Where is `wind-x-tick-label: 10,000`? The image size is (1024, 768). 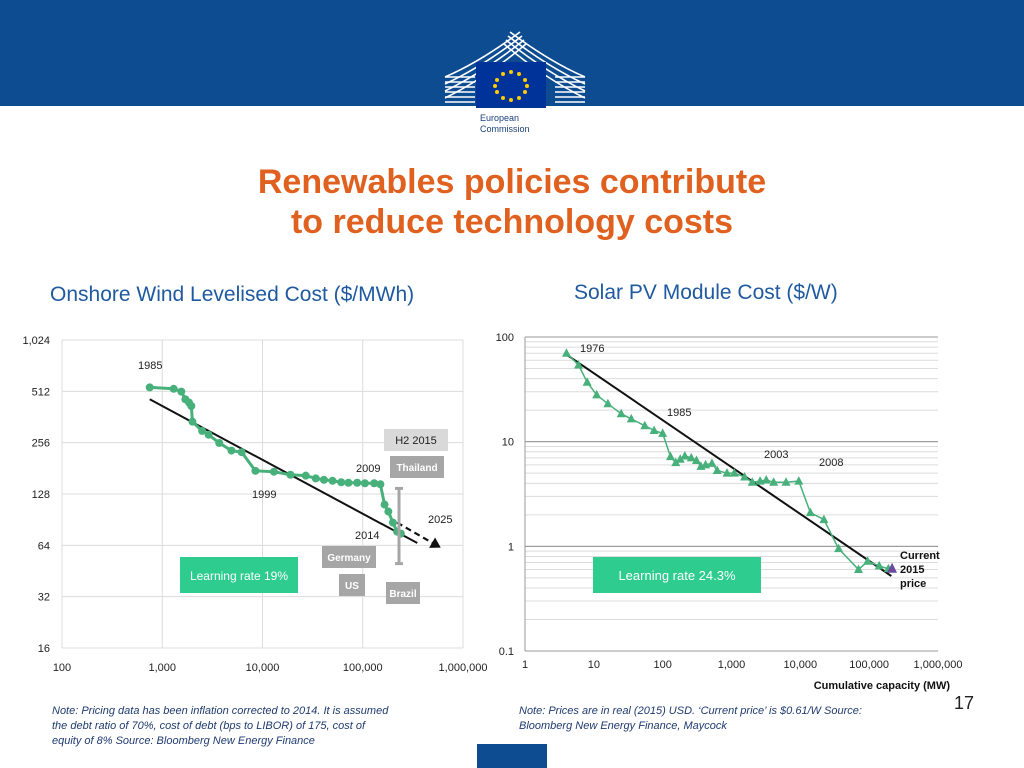
wind-x-tick-label: 10,000 is located at coordinates (263, 668).